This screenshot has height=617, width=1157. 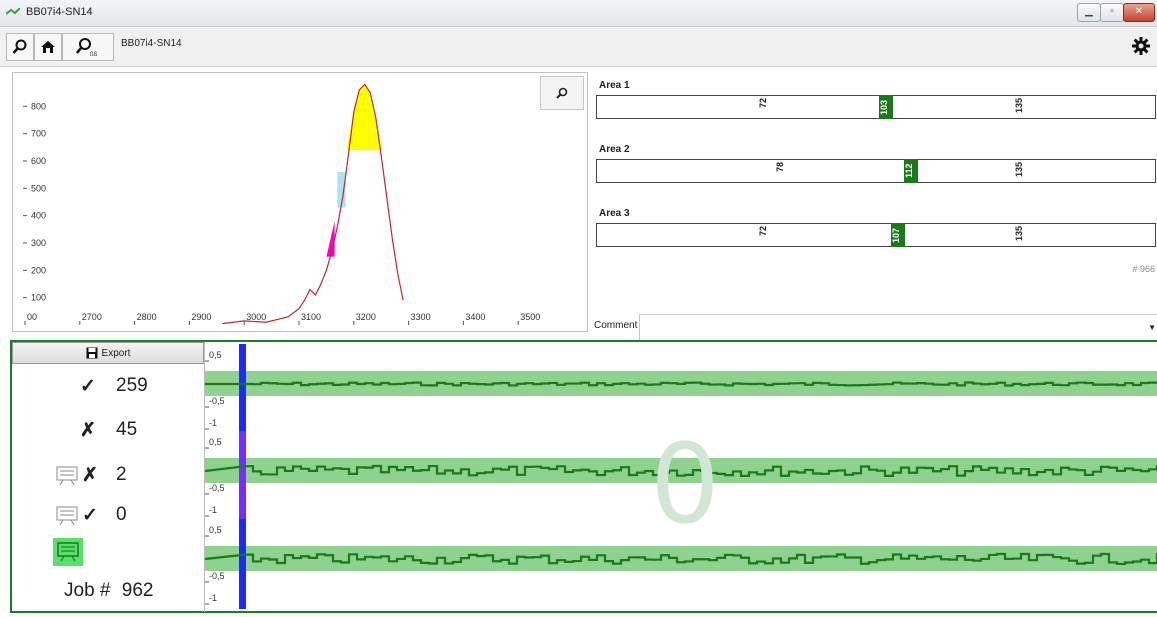 I want to click on area-mark-value: 112, so click(x=911, y=171).